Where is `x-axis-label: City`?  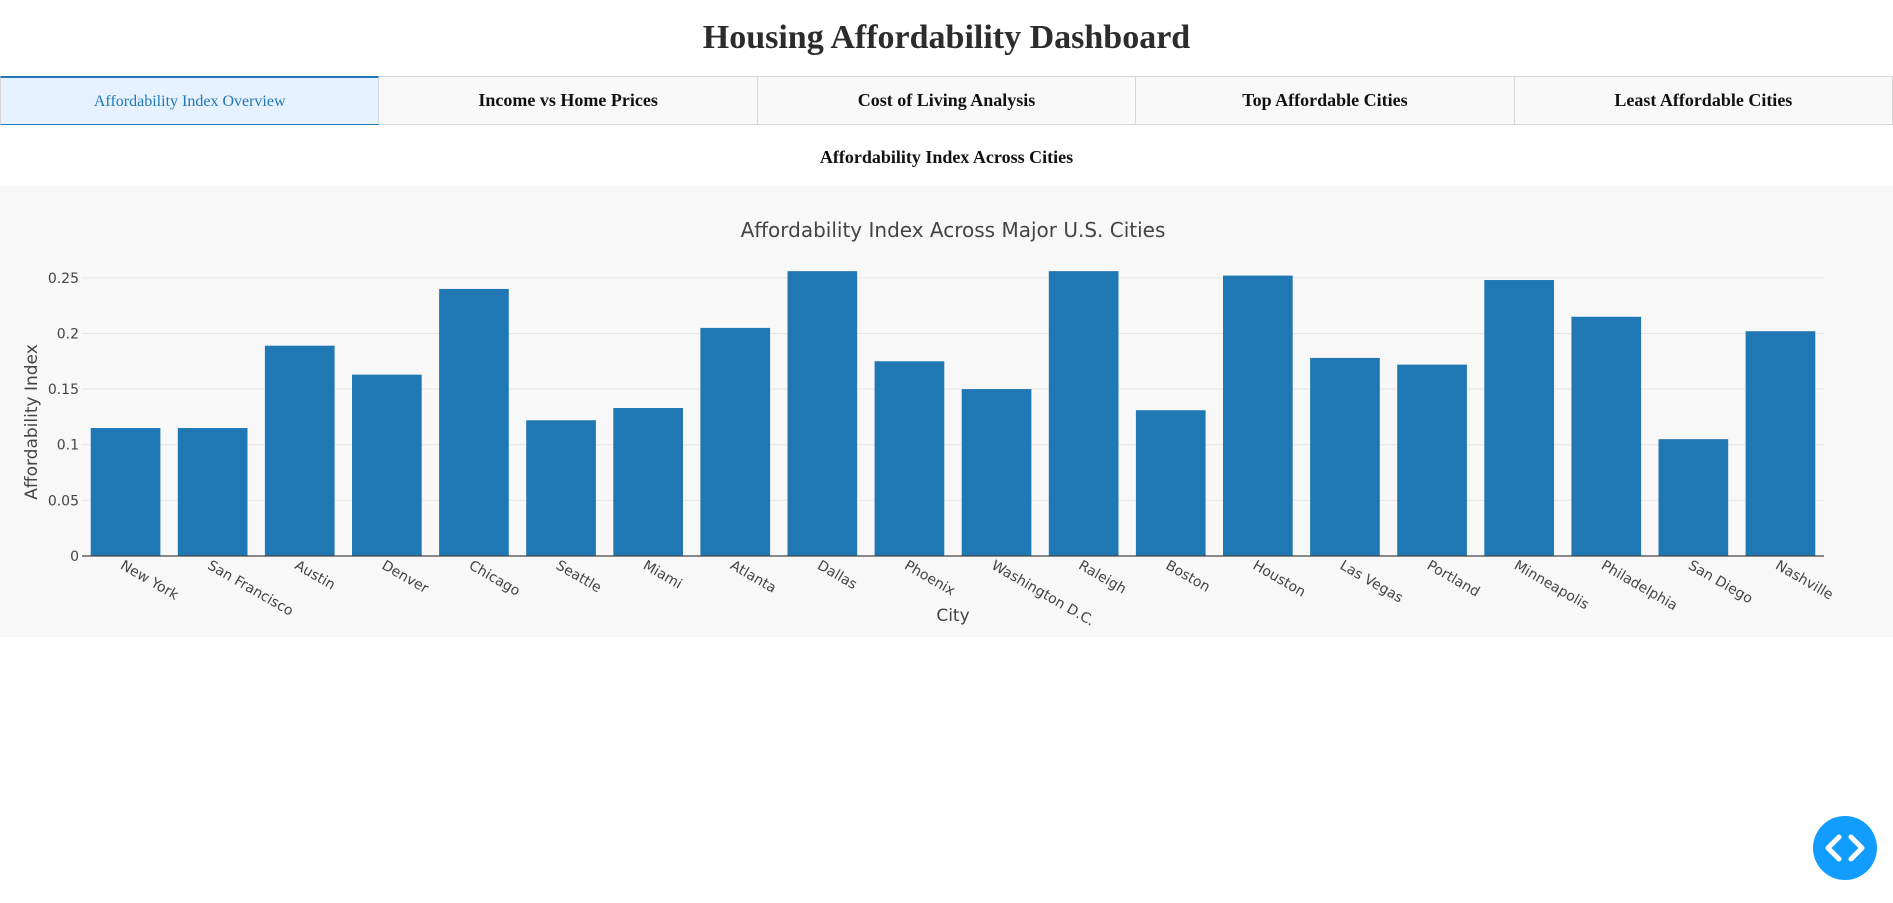
x-axis-label: City is located at coordinates (952, 616).